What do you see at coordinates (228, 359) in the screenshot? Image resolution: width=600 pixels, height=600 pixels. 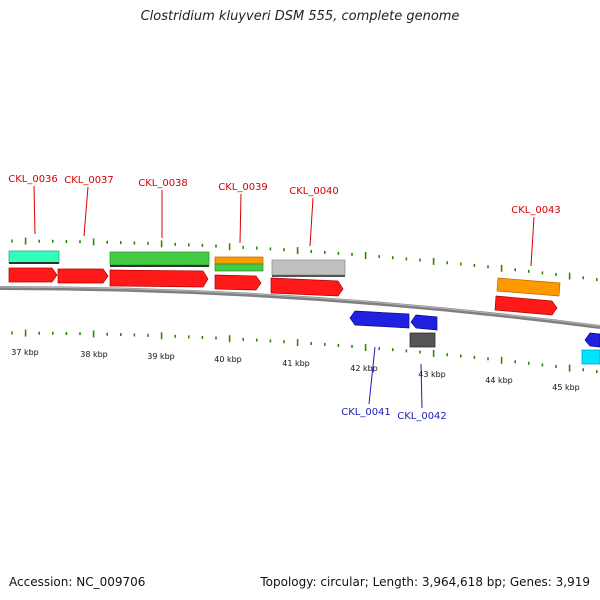 I see `kbp-label: 40 kbp` at bounding box center [228, 359].